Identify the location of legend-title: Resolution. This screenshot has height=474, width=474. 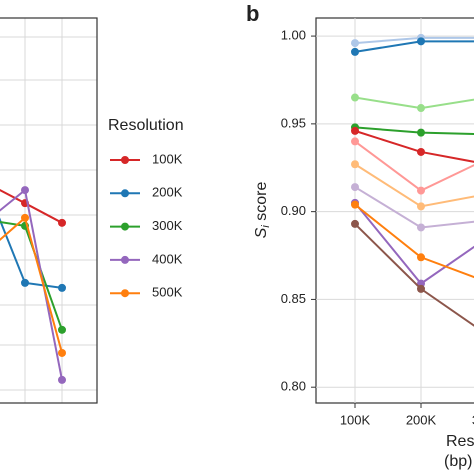
(146, 125).